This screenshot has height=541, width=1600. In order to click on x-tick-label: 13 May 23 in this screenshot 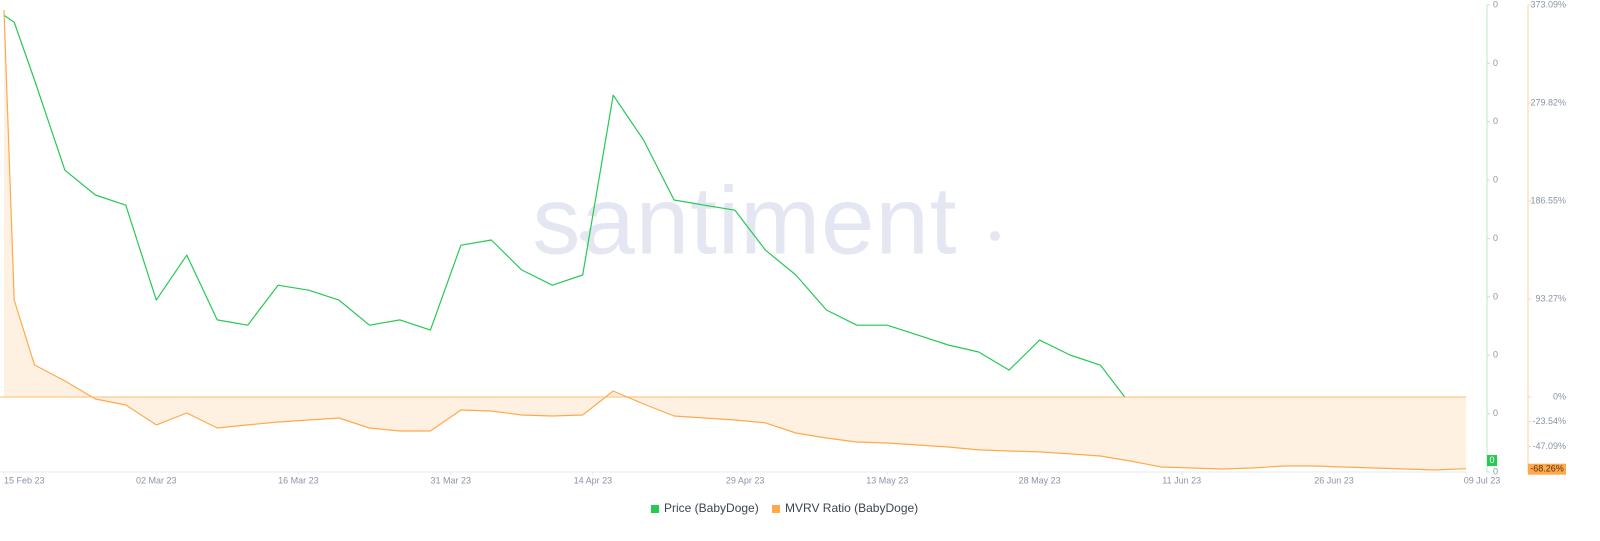, I will do `click(887, 480)`.